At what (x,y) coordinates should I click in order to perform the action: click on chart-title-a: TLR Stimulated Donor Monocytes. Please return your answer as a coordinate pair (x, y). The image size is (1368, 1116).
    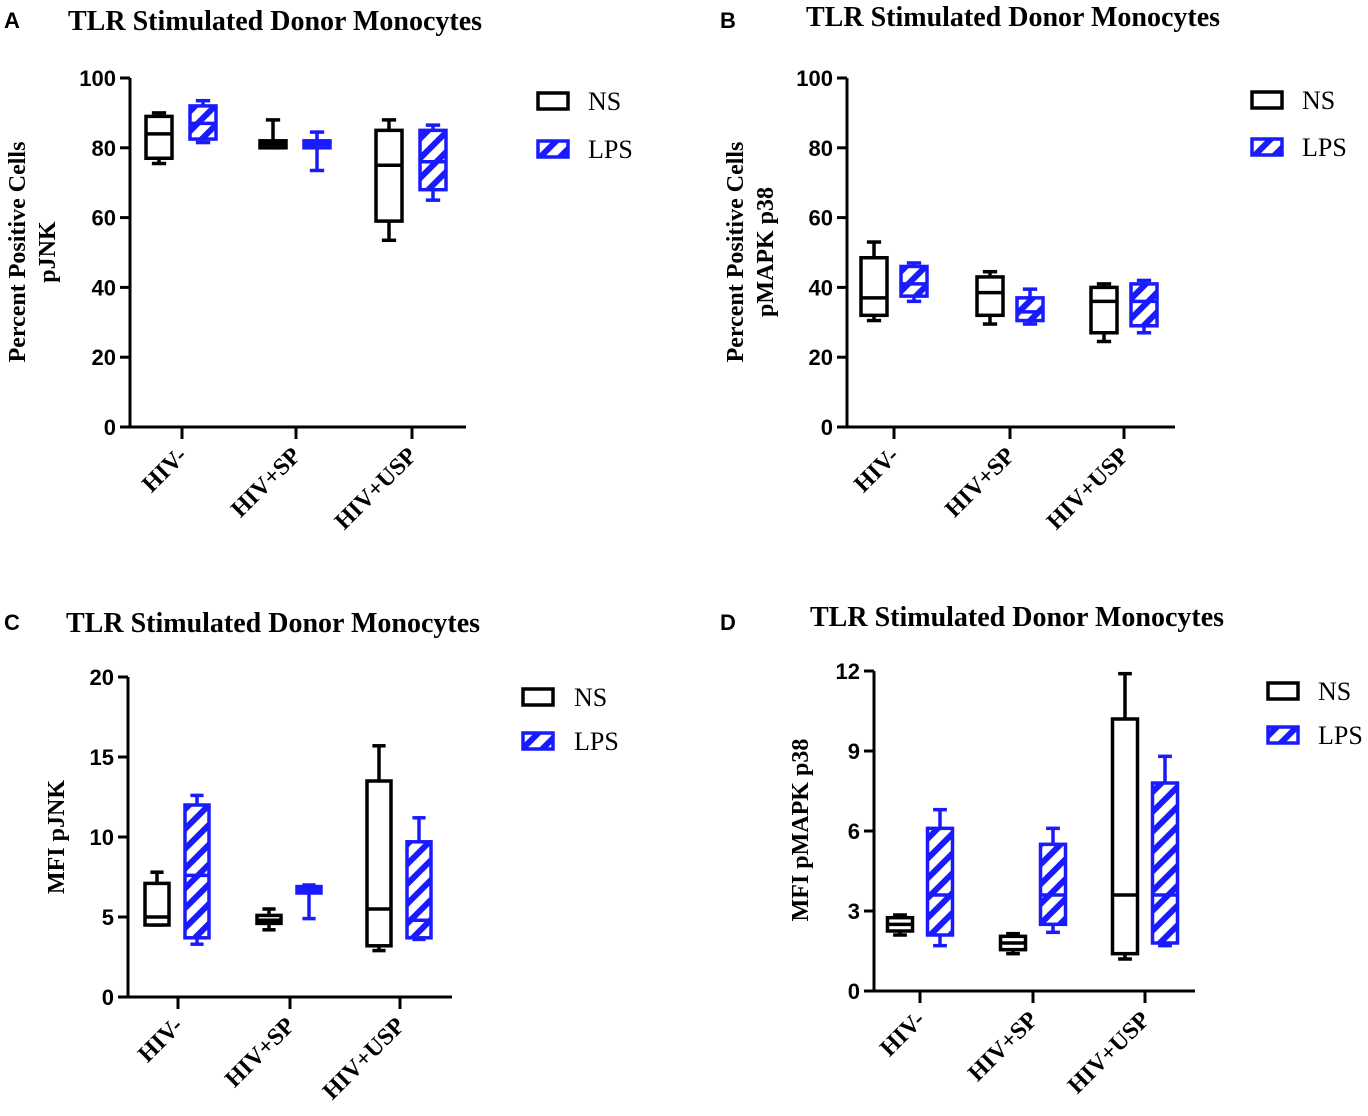
    Looking at the image, I should click on (275, 21).